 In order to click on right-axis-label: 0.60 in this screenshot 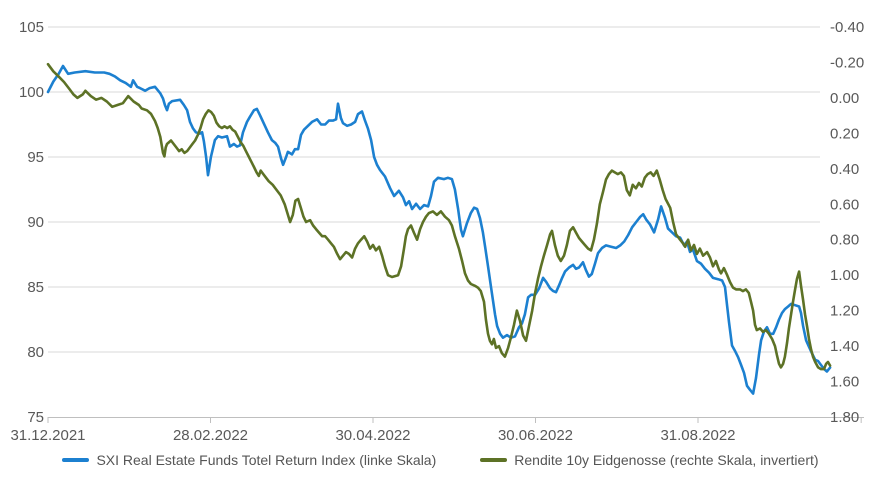, I will do `click(844, 204)`.